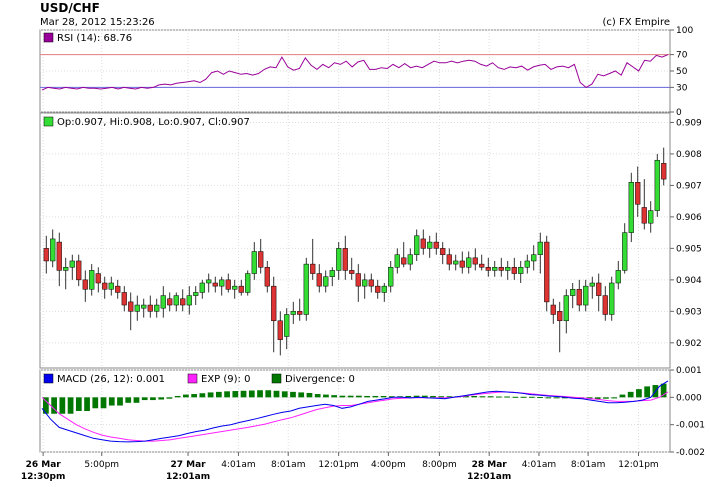 This screenshot has width=710, height=487. Describe the element at coordinates (153, 122) in the screenshot. I see `price-legend: Op:0.907, Hi:0.908, Lo:0.907, Cl:0.907` at that location.